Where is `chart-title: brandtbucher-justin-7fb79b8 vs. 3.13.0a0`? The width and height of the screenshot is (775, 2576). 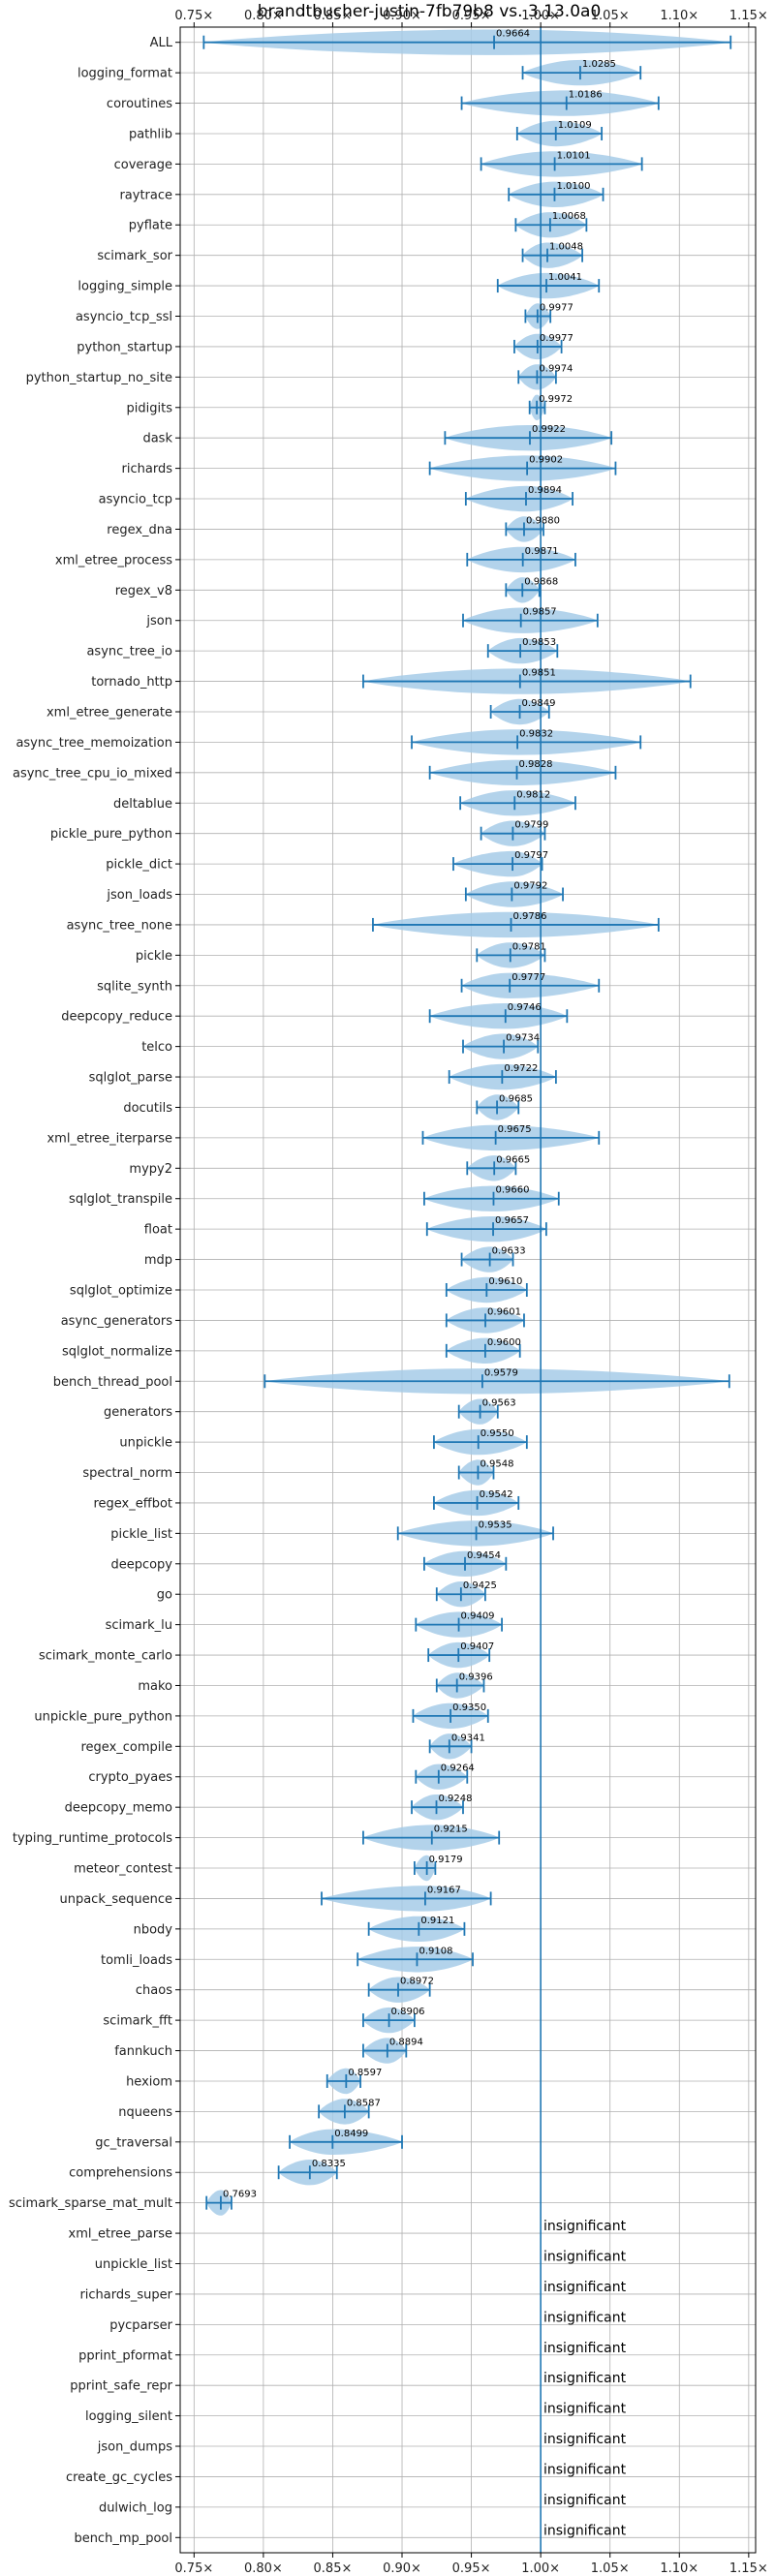
chart-title: brandtbucher-justin-7fb79b8 vs. 3.13.0a0 is located at coordinates (430, 11).